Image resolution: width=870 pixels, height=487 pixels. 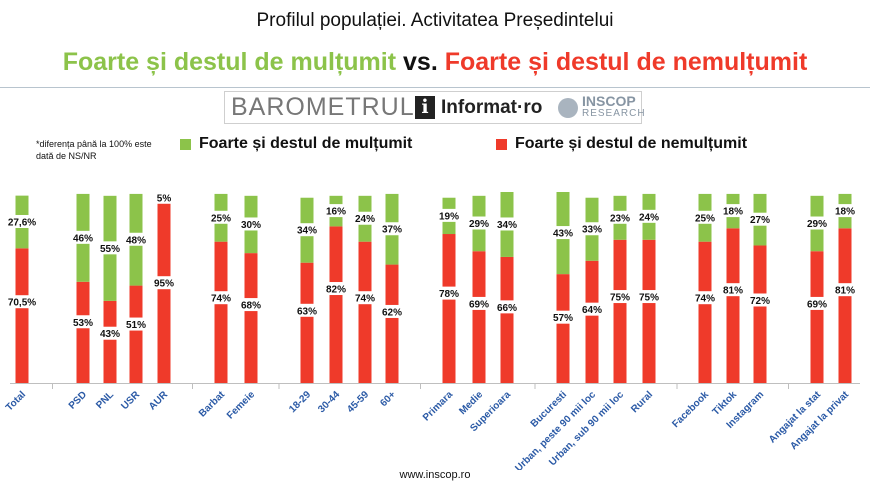 I want to click on data-label-dissatisfied: 63%, so click(x=307, y=311).